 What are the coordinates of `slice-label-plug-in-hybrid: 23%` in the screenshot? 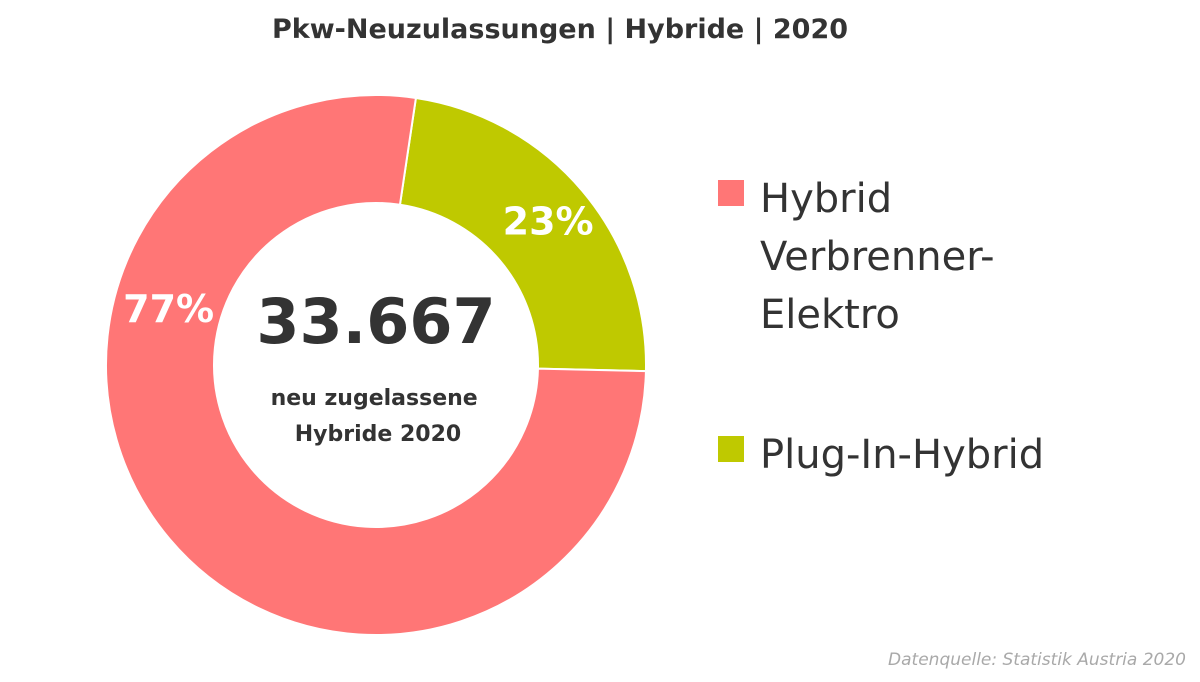 It's located at (548, 221).